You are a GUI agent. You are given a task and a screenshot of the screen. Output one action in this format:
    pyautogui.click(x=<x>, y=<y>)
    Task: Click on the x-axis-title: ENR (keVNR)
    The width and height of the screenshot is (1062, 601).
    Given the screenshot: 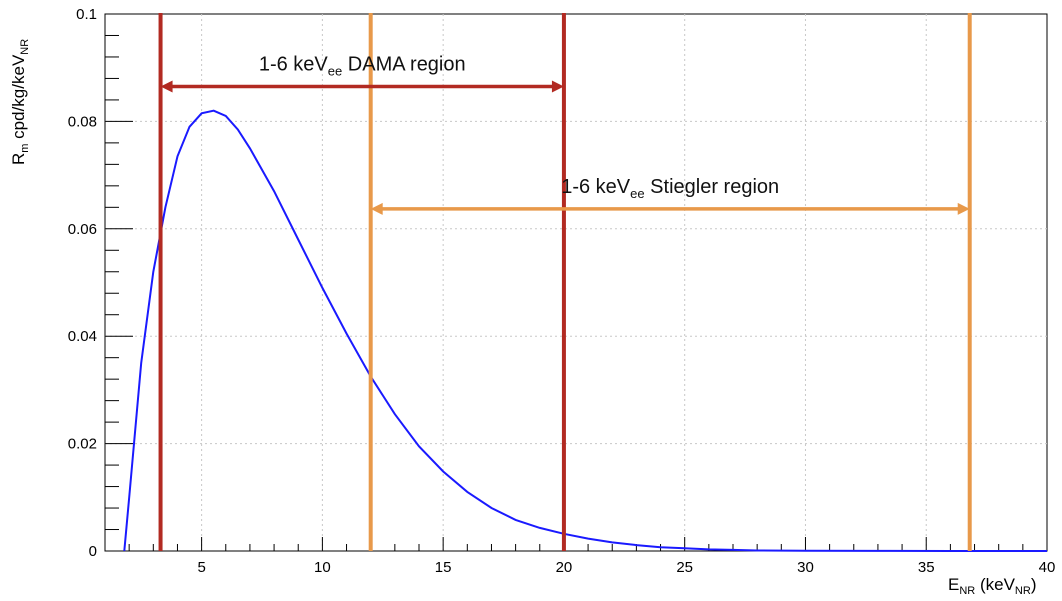 What is the action you would take?
    pyautogui.click(x=992, y=586)
    